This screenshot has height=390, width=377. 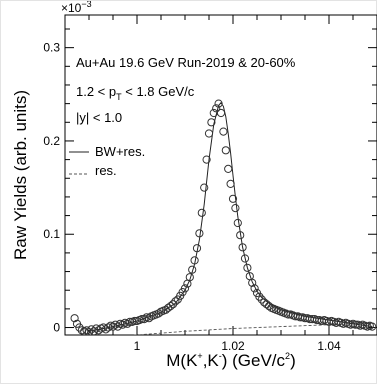 I want to click on x-tick-label: 1.04, so click(x=329, y=346).